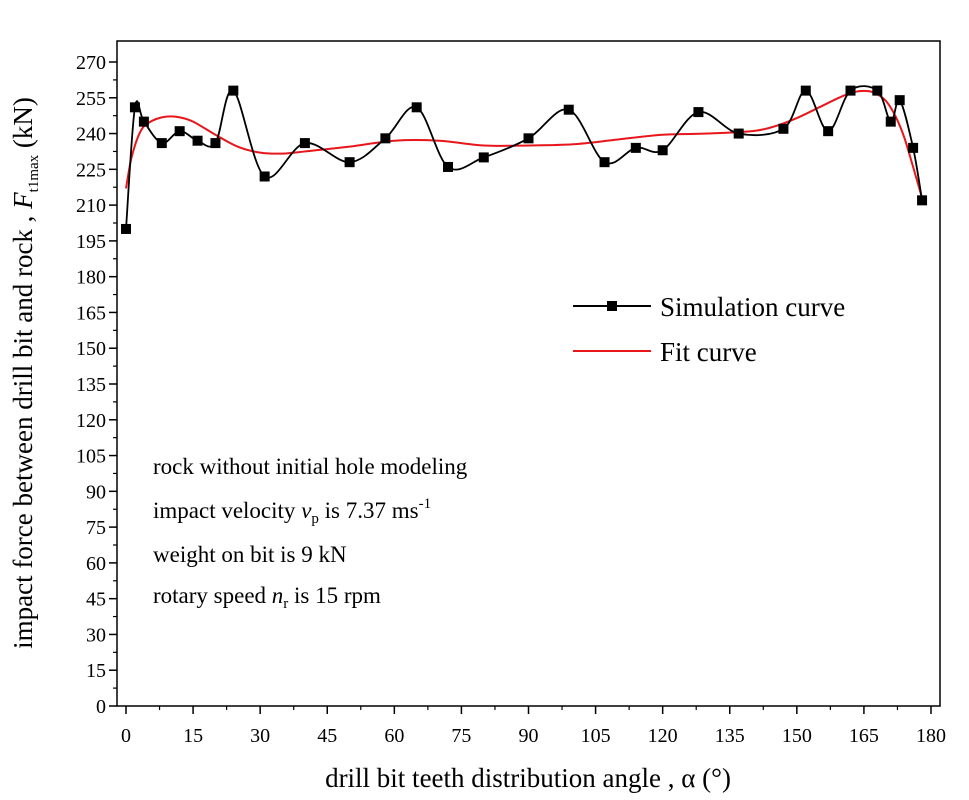 The height and width of the screenshot is (800, 969). Describe the element at coordinates (193, 736) in the screenshot. I see `x-tick-label: 15` at that location.